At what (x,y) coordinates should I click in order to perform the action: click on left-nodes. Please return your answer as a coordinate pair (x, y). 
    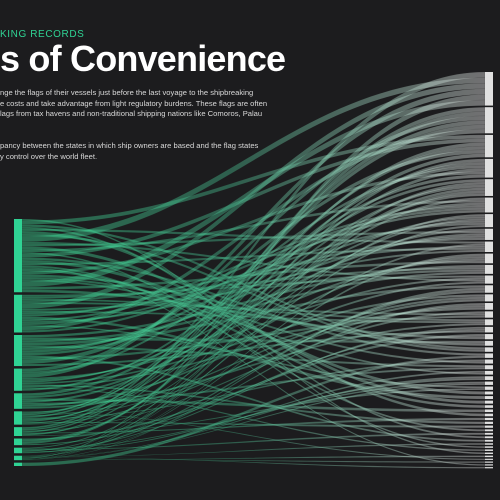
    Looking at the image, I should click on (18, 342).